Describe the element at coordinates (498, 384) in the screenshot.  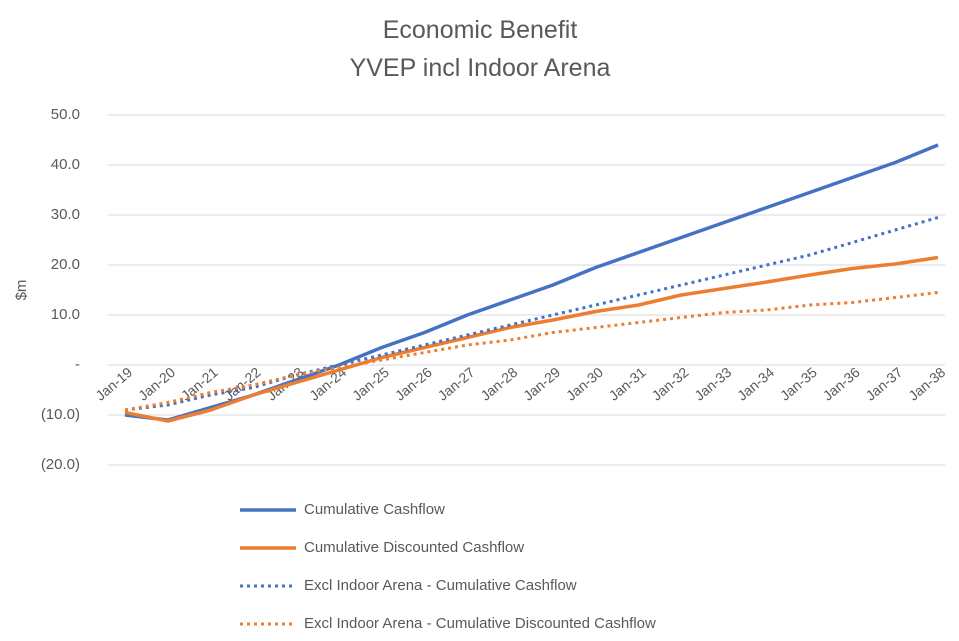
I see `x-tick-label: Jan-28` at that location.